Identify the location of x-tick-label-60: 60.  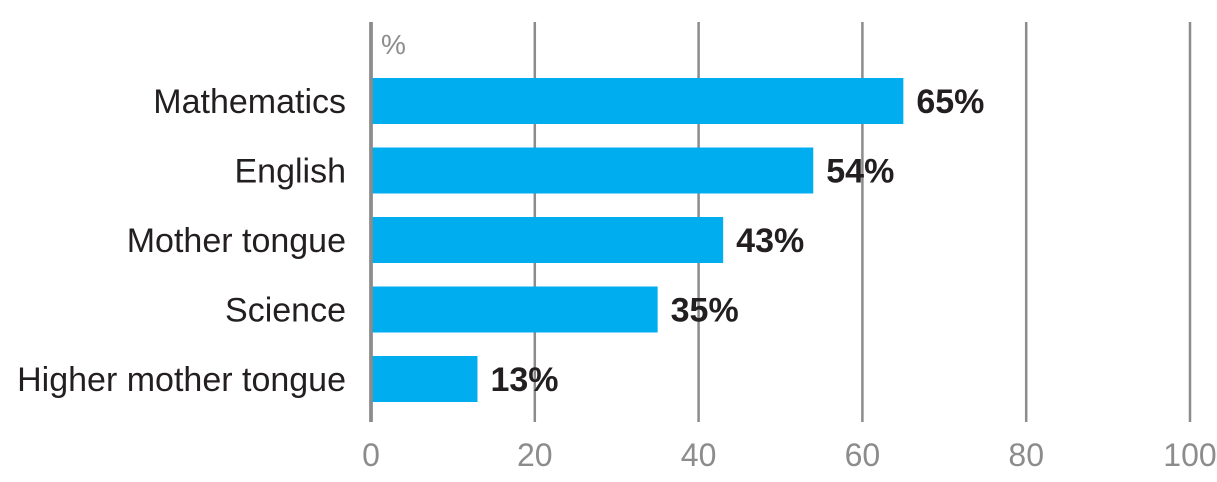
(863, 455).